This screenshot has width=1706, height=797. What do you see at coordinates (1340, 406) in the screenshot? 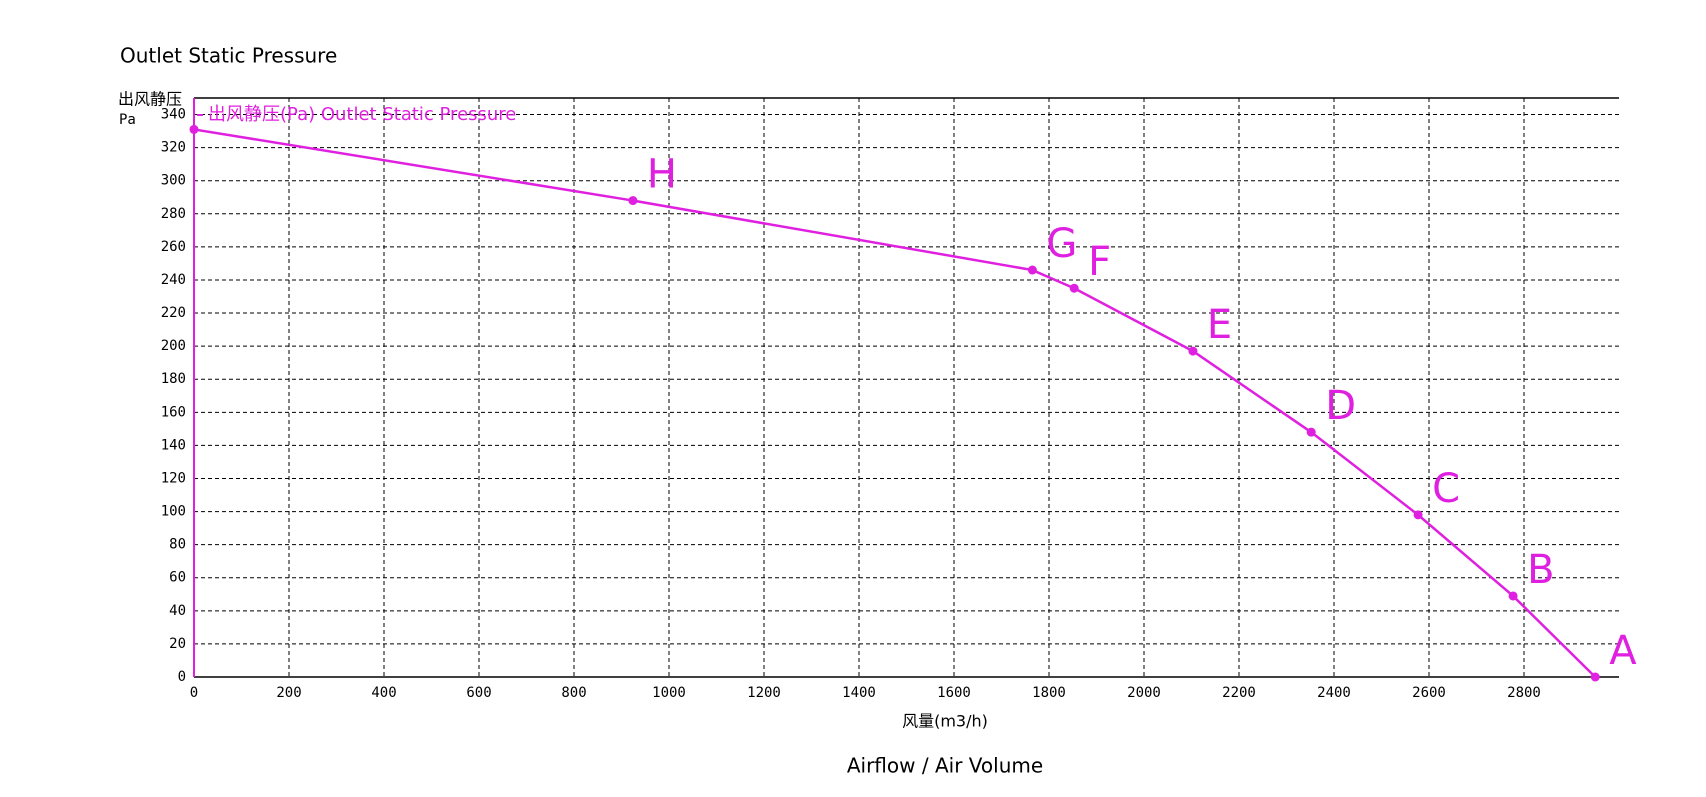
I see `point-label: D` at bounding box center [1340, 406].